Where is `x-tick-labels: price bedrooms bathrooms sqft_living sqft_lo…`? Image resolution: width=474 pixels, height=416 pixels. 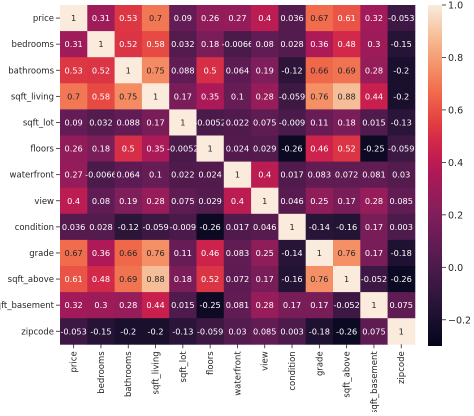 x-tick-labels: price bedrooms bathrooms sqft_living sqft_lo… is located at coordinates (238, 379).